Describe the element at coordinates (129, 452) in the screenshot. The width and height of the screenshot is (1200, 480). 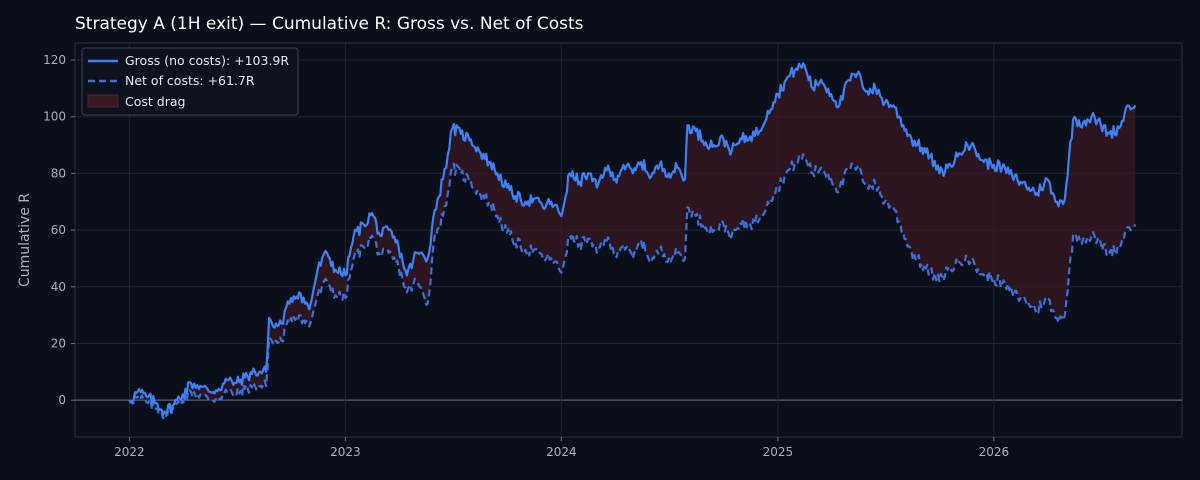
I see `x-tick-label-2022: 2022` at that location.